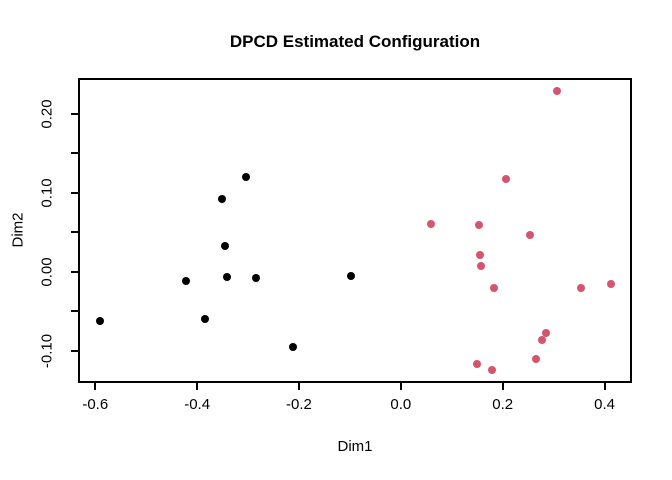  I want to click on x-axis-tick-label: 0.0, so click(401, 404).